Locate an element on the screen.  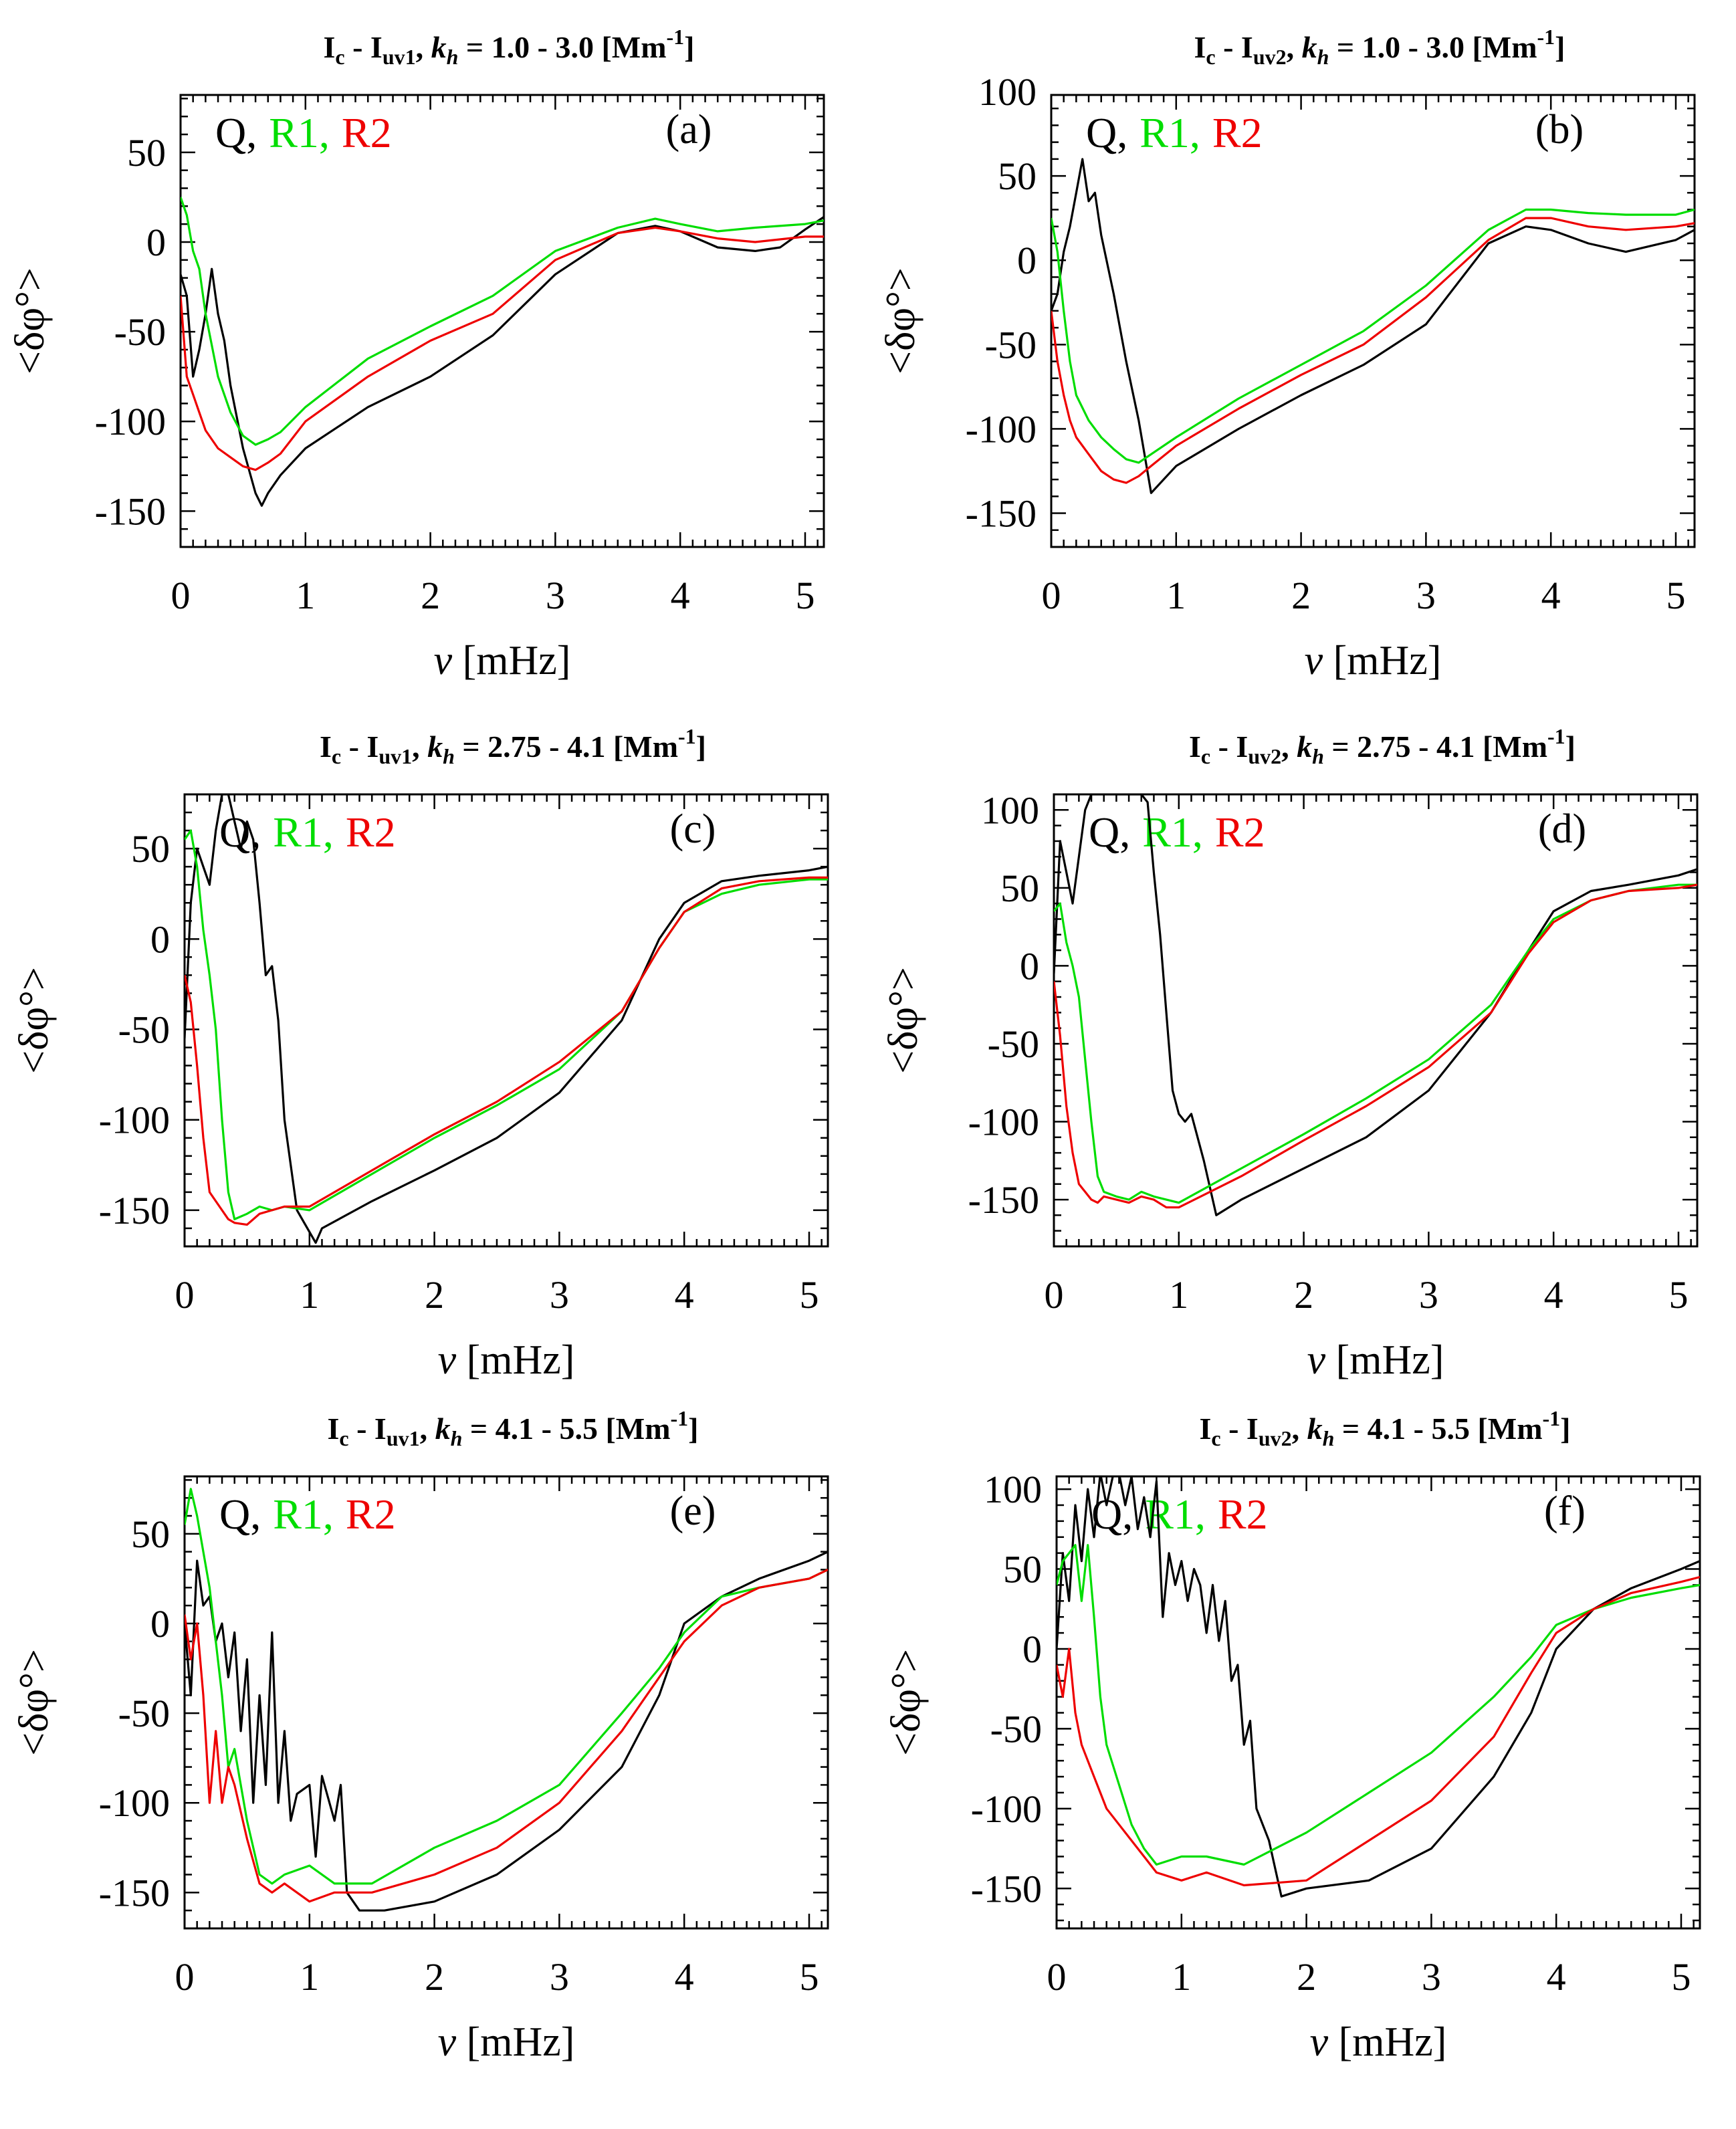
panel-title: Ic - Iuv1, kh = 4.1 - 5.5 [Mm-1] is located at coordinates (512, 1428).